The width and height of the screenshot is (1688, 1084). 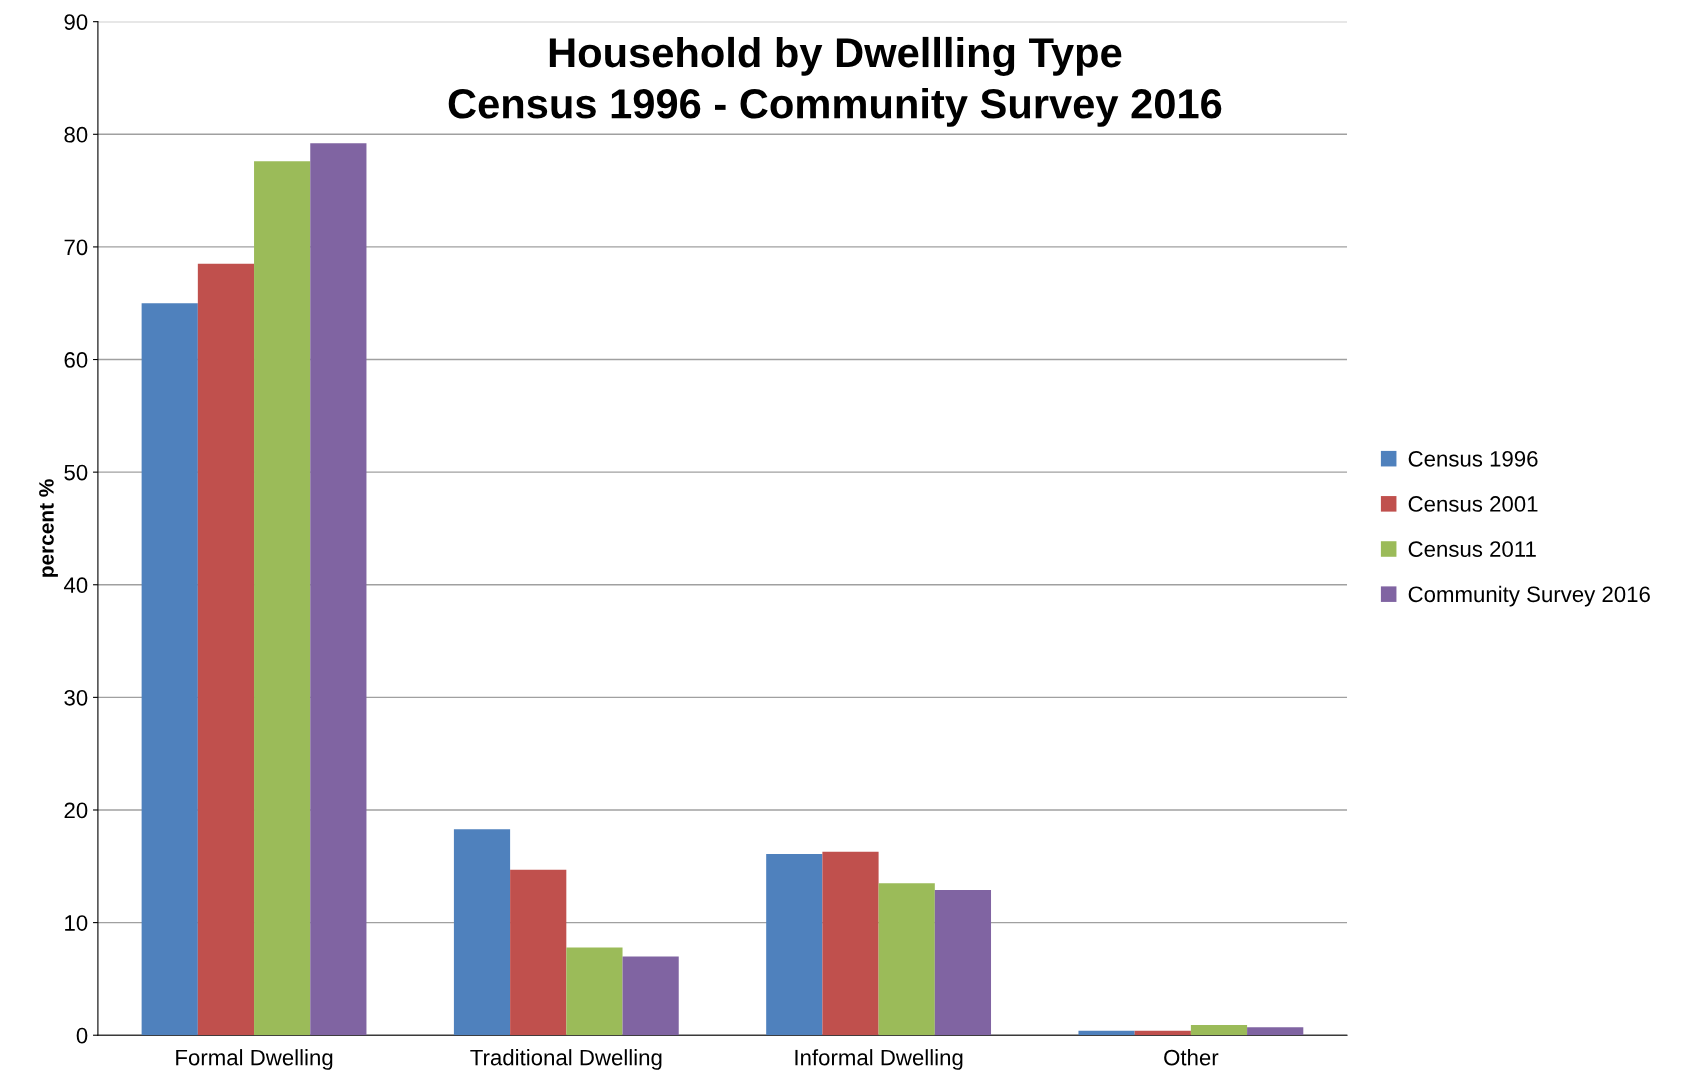 I want to click on y-tick-label: 30, so click(x=76, y=697).